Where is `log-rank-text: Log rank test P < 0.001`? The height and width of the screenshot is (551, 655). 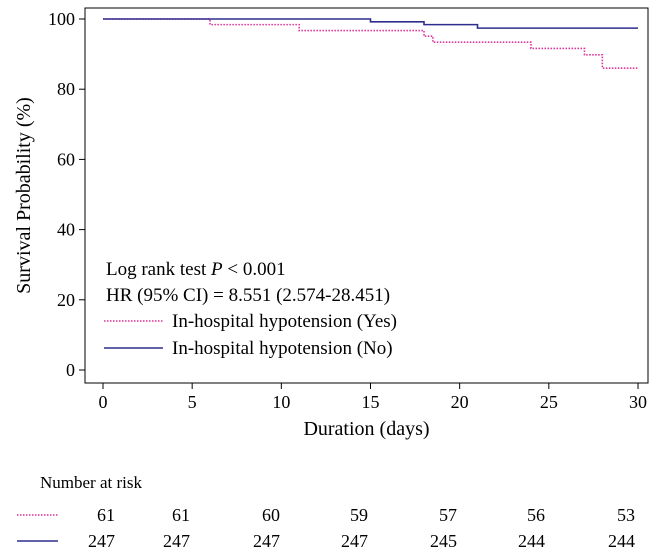
log-rank-text: Log rank test P < 0.001 is located at coordinates (196, 269).